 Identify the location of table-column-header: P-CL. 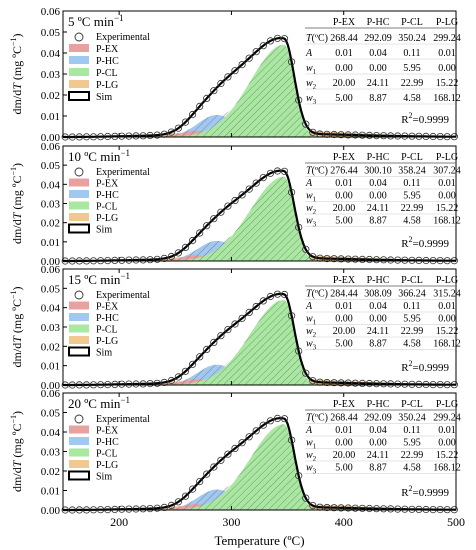
(412, 404).